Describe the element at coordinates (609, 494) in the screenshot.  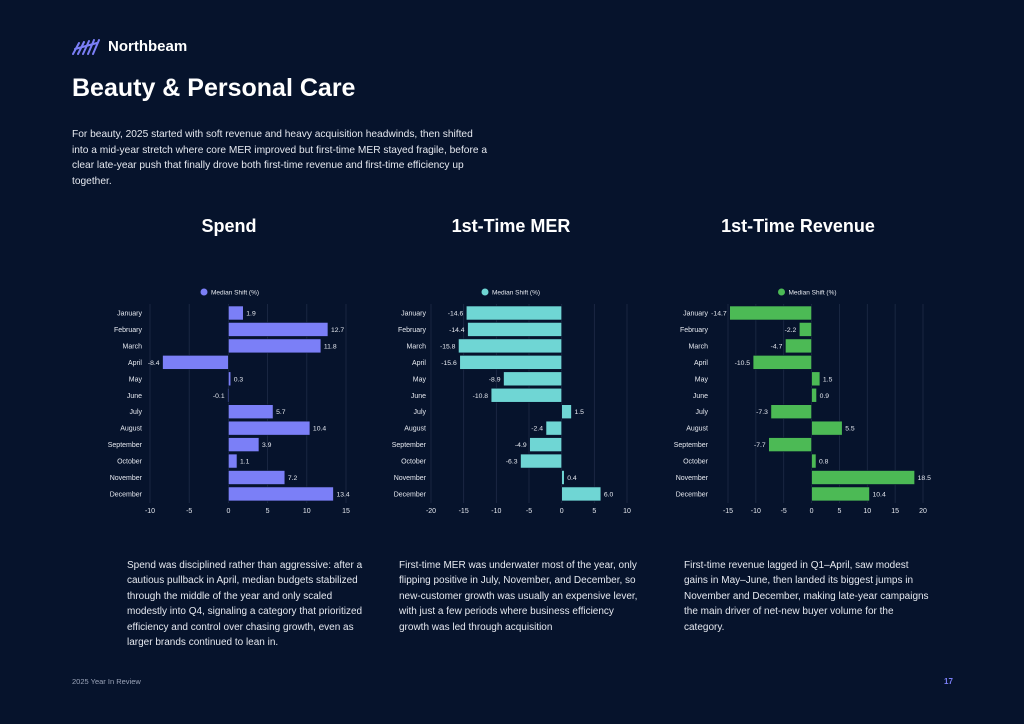
I see `data-label: 6.0` at that location.